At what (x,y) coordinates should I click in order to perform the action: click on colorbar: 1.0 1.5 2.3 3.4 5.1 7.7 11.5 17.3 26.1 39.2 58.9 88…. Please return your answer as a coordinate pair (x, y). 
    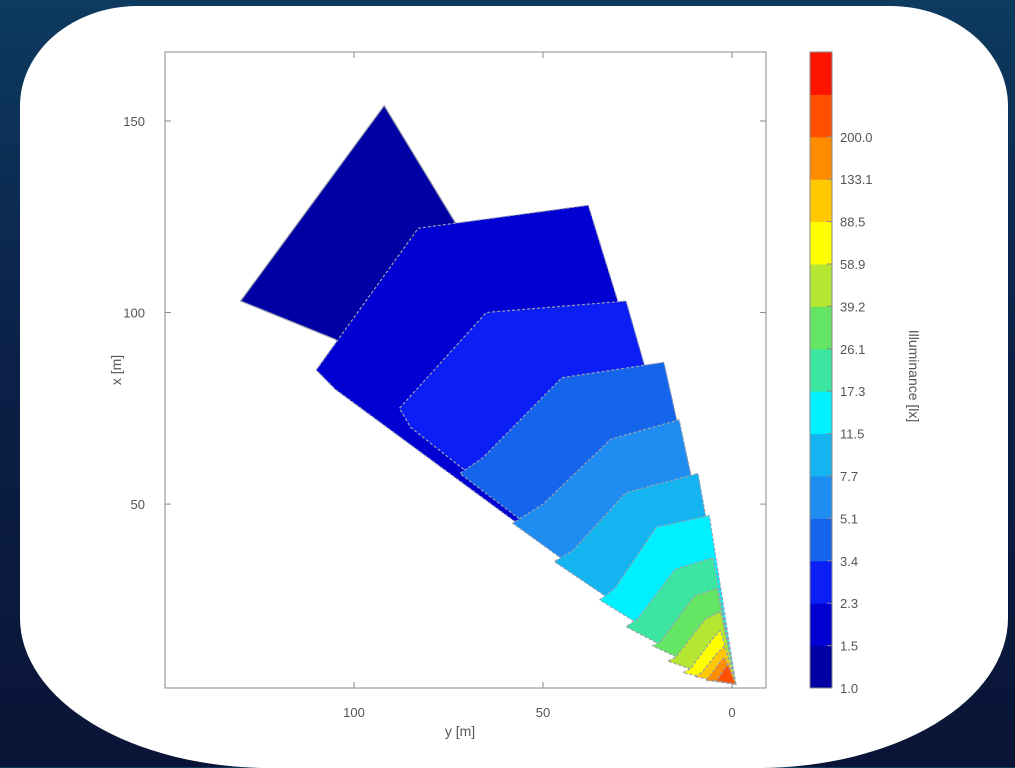
    Looking at the image, I should click on (841, 373).